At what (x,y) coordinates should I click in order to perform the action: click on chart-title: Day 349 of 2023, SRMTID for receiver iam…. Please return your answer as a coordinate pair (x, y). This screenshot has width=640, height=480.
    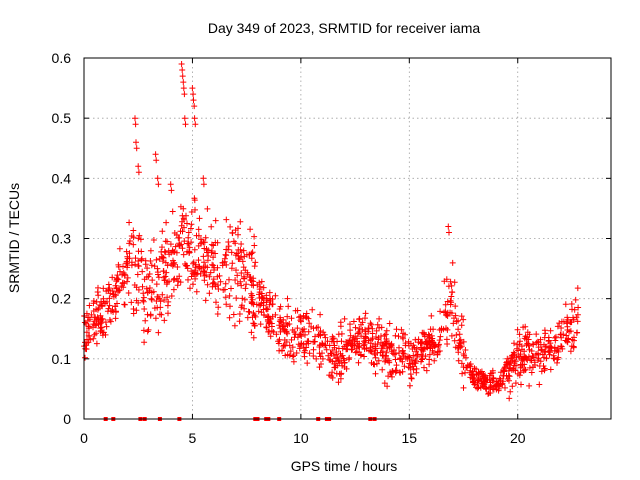
    Looking at the image, I should click on (344, 28).